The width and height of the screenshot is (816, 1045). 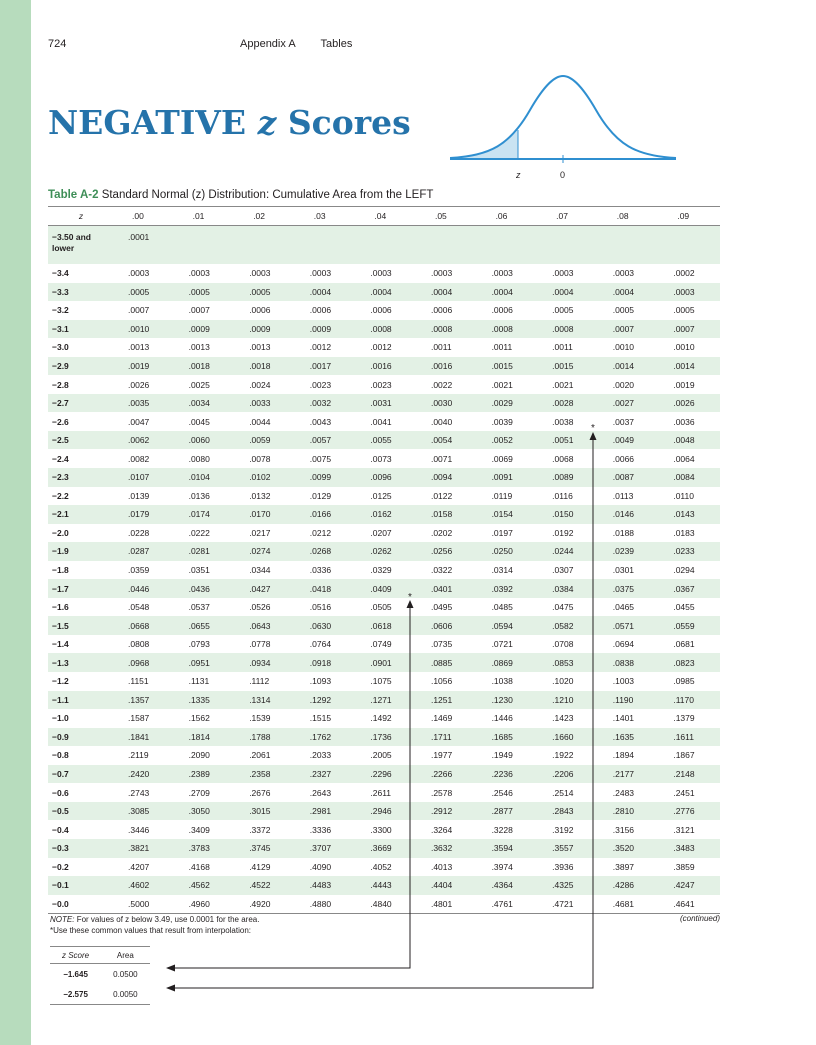 What do you see at coordinates (349, 122) in the screenshot?
I see `title-word-scores: Scores` at bounding box center [349, 122].